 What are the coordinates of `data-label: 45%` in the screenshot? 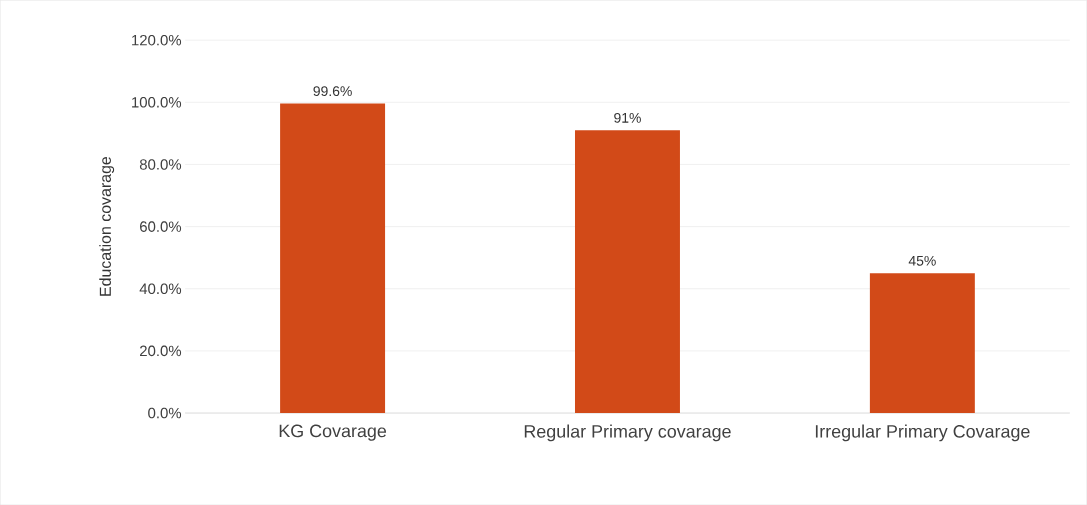 It's located at (922, 260).